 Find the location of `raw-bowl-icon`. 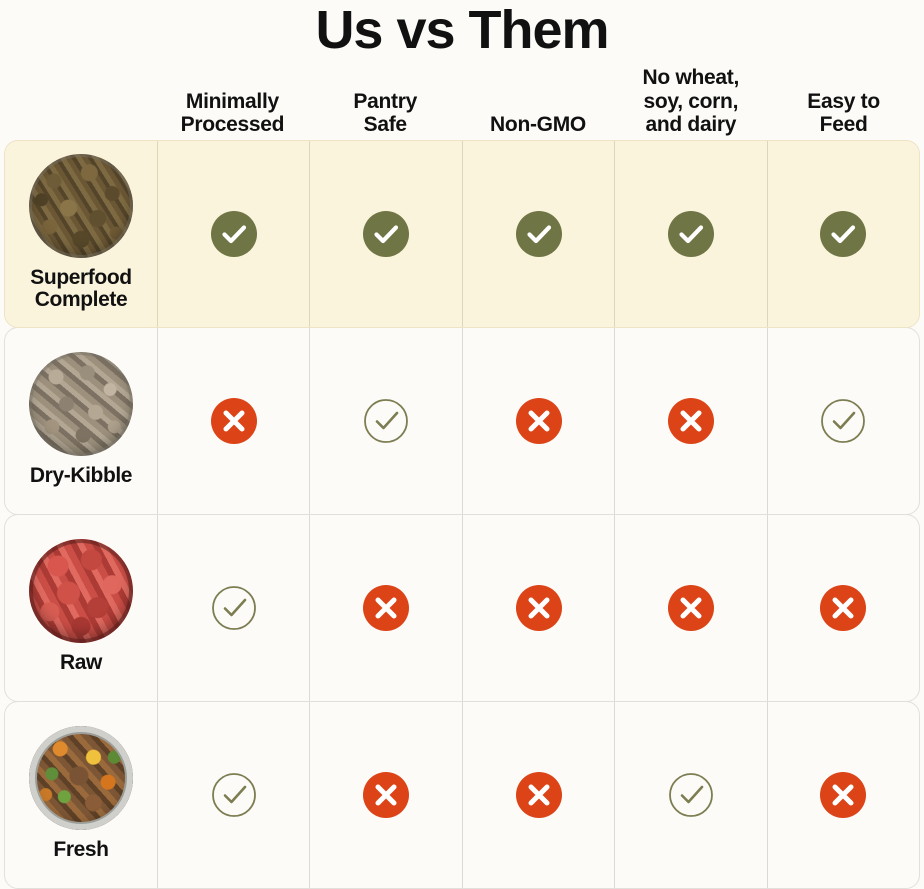

raw-bowl-icon is located at coordinates (81, 590).